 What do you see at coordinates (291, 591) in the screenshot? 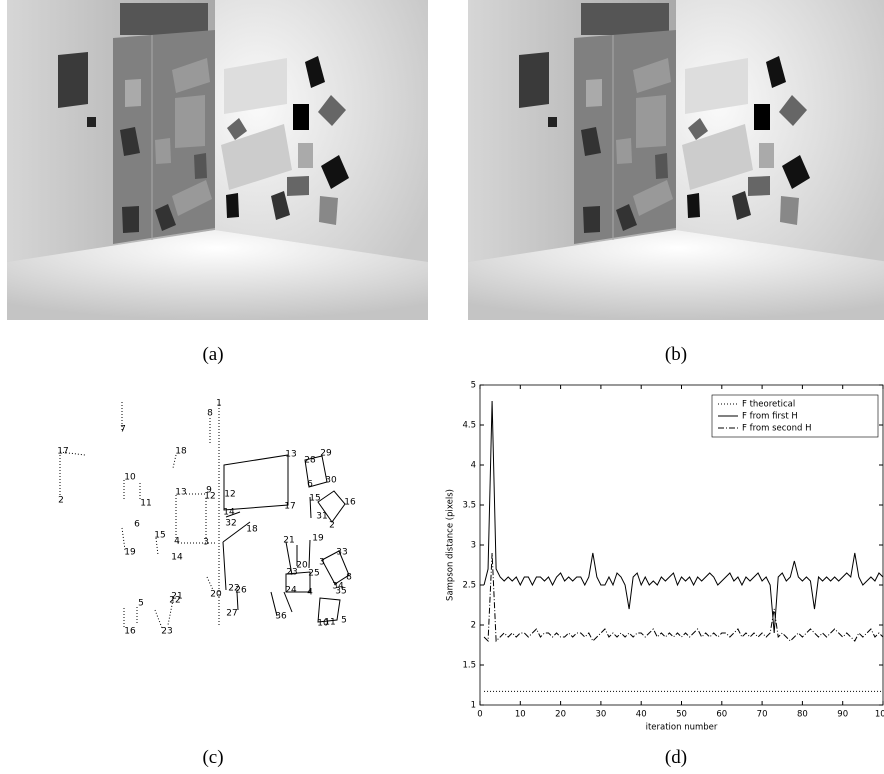
I see `point-label: 24` at bounding box center [291, 591].